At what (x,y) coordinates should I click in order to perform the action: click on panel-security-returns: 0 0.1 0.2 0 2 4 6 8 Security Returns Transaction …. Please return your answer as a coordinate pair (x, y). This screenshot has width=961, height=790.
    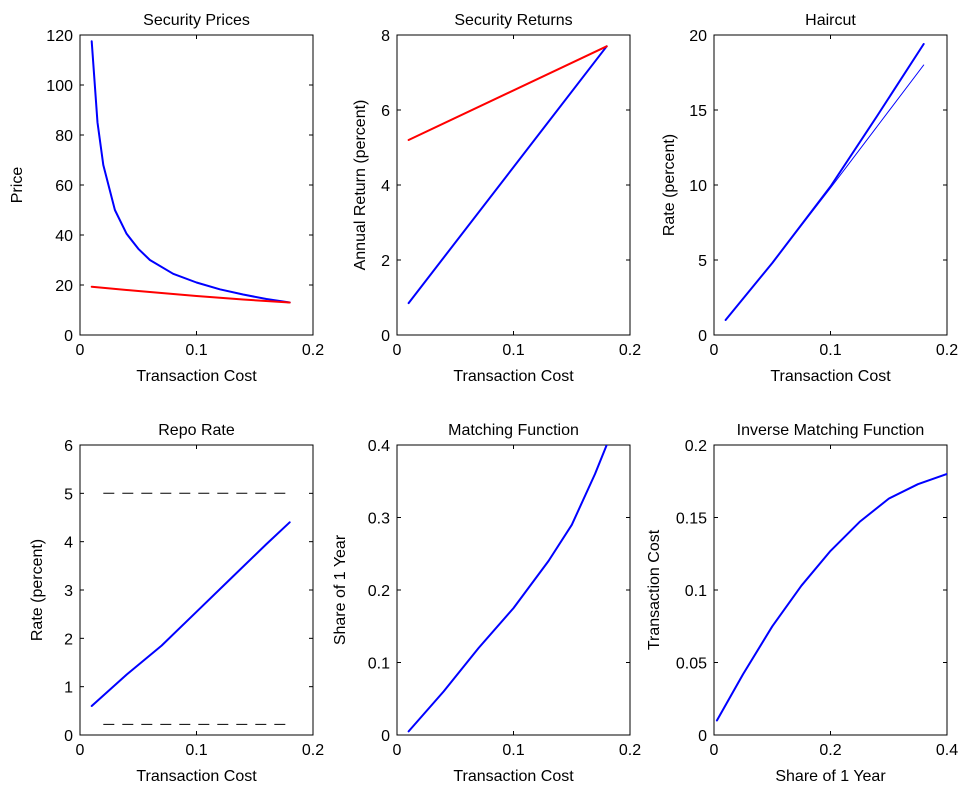
    Looking at the image, I should click on (496, 198).